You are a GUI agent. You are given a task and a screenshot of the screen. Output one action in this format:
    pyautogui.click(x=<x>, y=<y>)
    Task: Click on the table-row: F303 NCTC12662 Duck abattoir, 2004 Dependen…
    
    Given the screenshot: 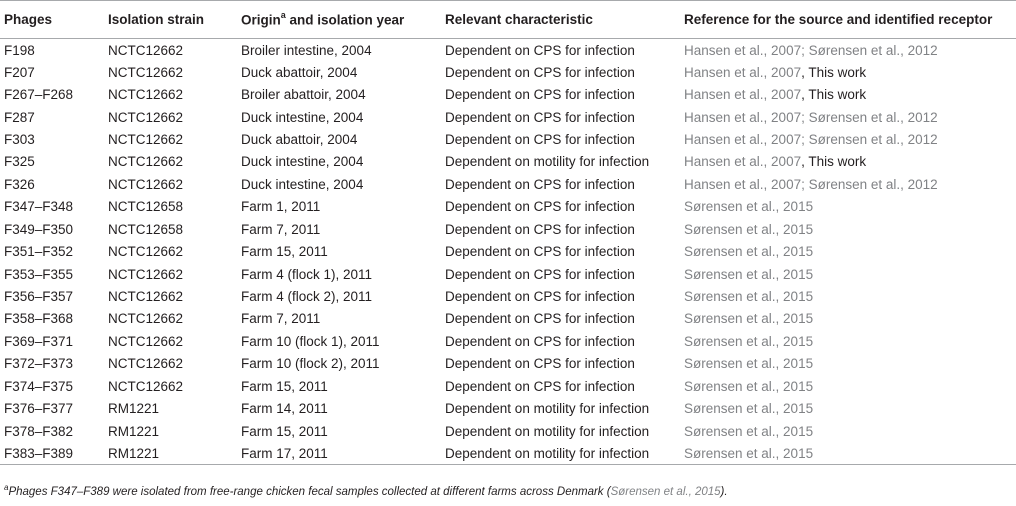 What is the action you would take?
    pyautogui.click(x=508, y=139)
    